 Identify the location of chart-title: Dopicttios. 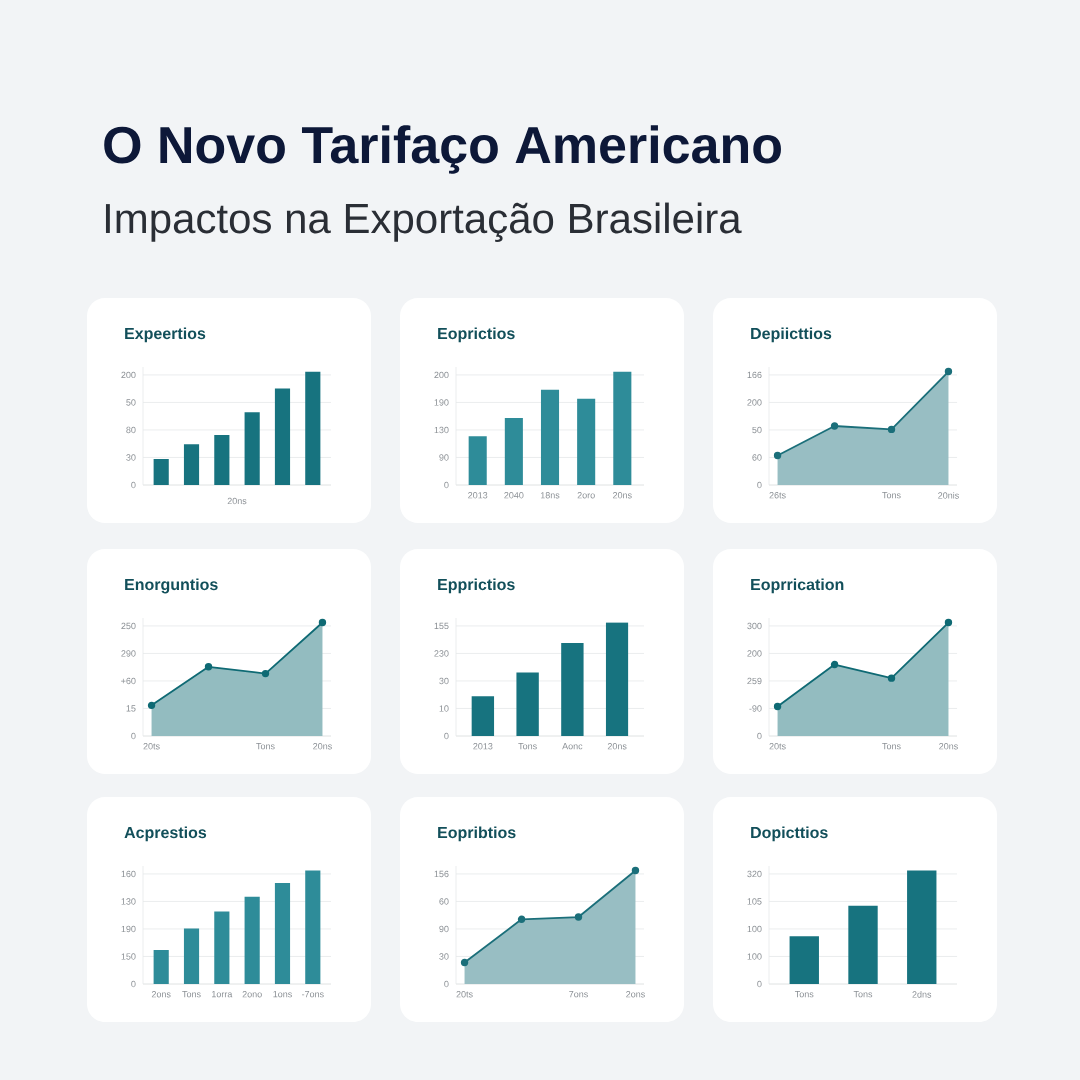
(789, 834).